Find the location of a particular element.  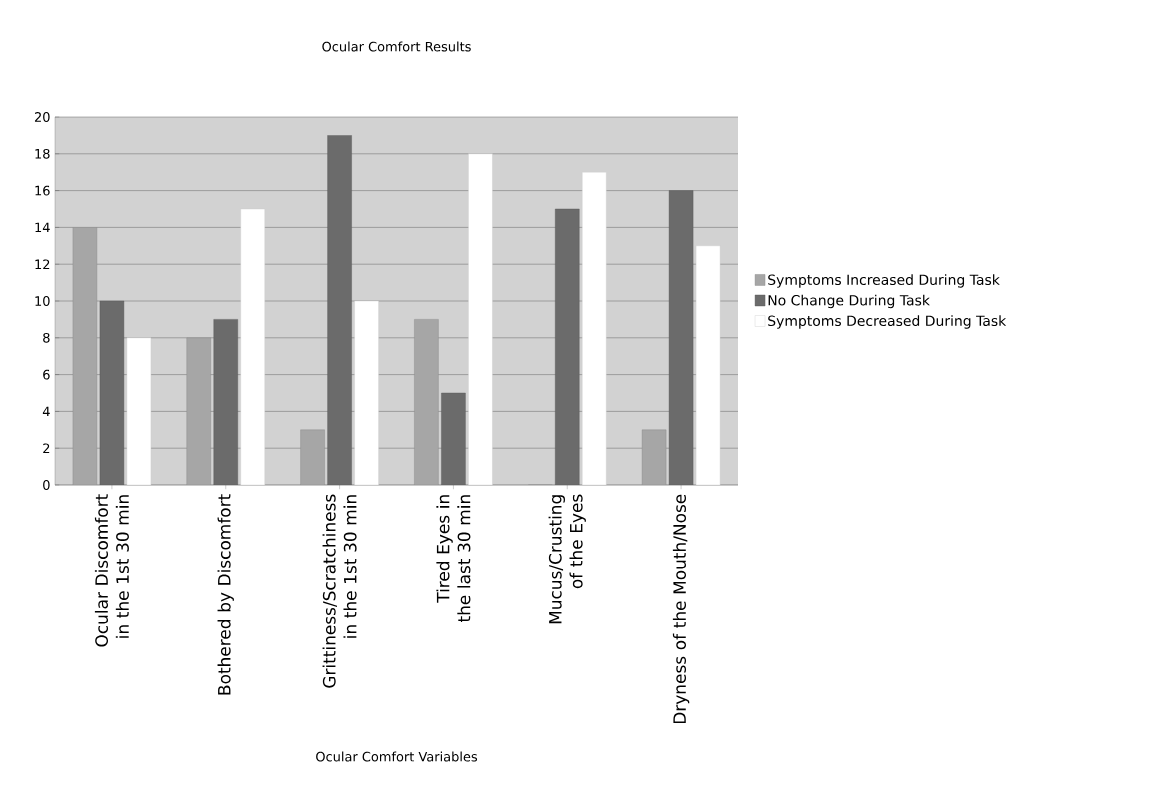

y-tick-label: 0 is located at coordinates (46, 485).